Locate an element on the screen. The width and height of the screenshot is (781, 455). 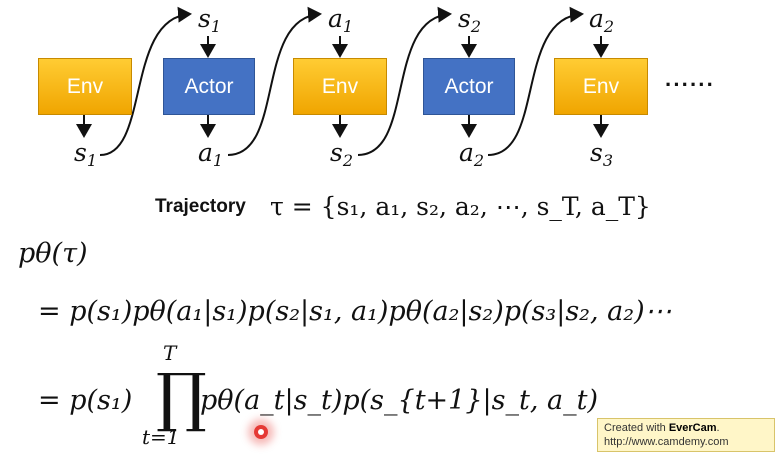
top-label: a1 is located at coordinates (341, 20).